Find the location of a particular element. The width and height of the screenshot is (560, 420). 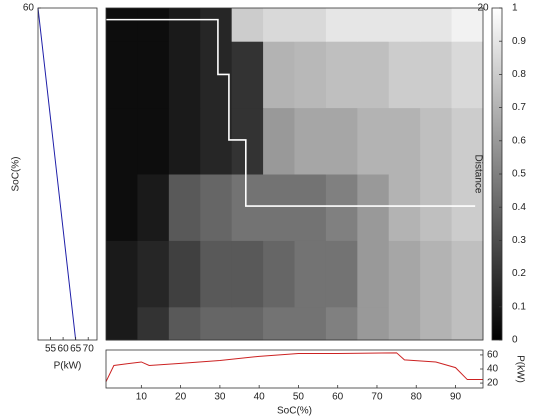

x-tick-label: 80 is located at coordinates (417, 397).